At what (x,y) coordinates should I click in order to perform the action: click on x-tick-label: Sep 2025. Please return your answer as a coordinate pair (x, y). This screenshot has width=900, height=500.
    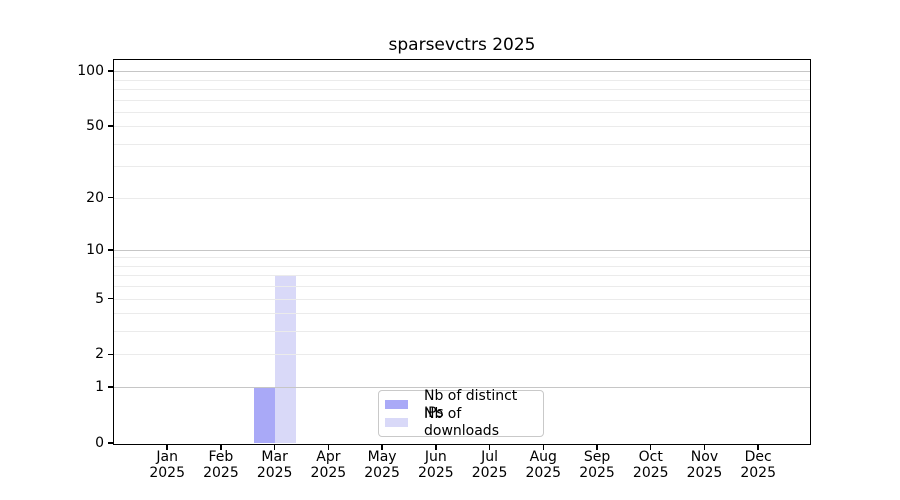
    Looking at the image, I should click on (597, 465).